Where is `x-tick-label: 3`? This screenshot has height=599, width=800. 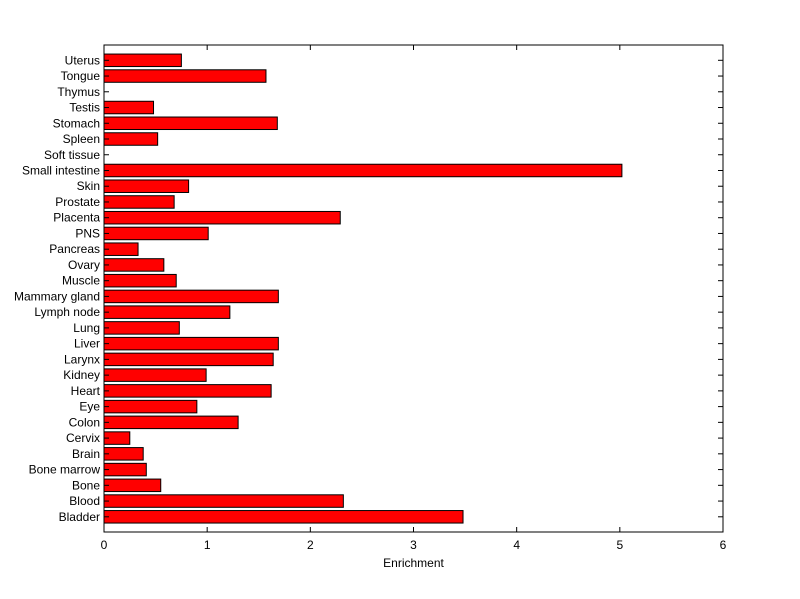
x-tick-label: 3 is located at coordinates (413, 545).